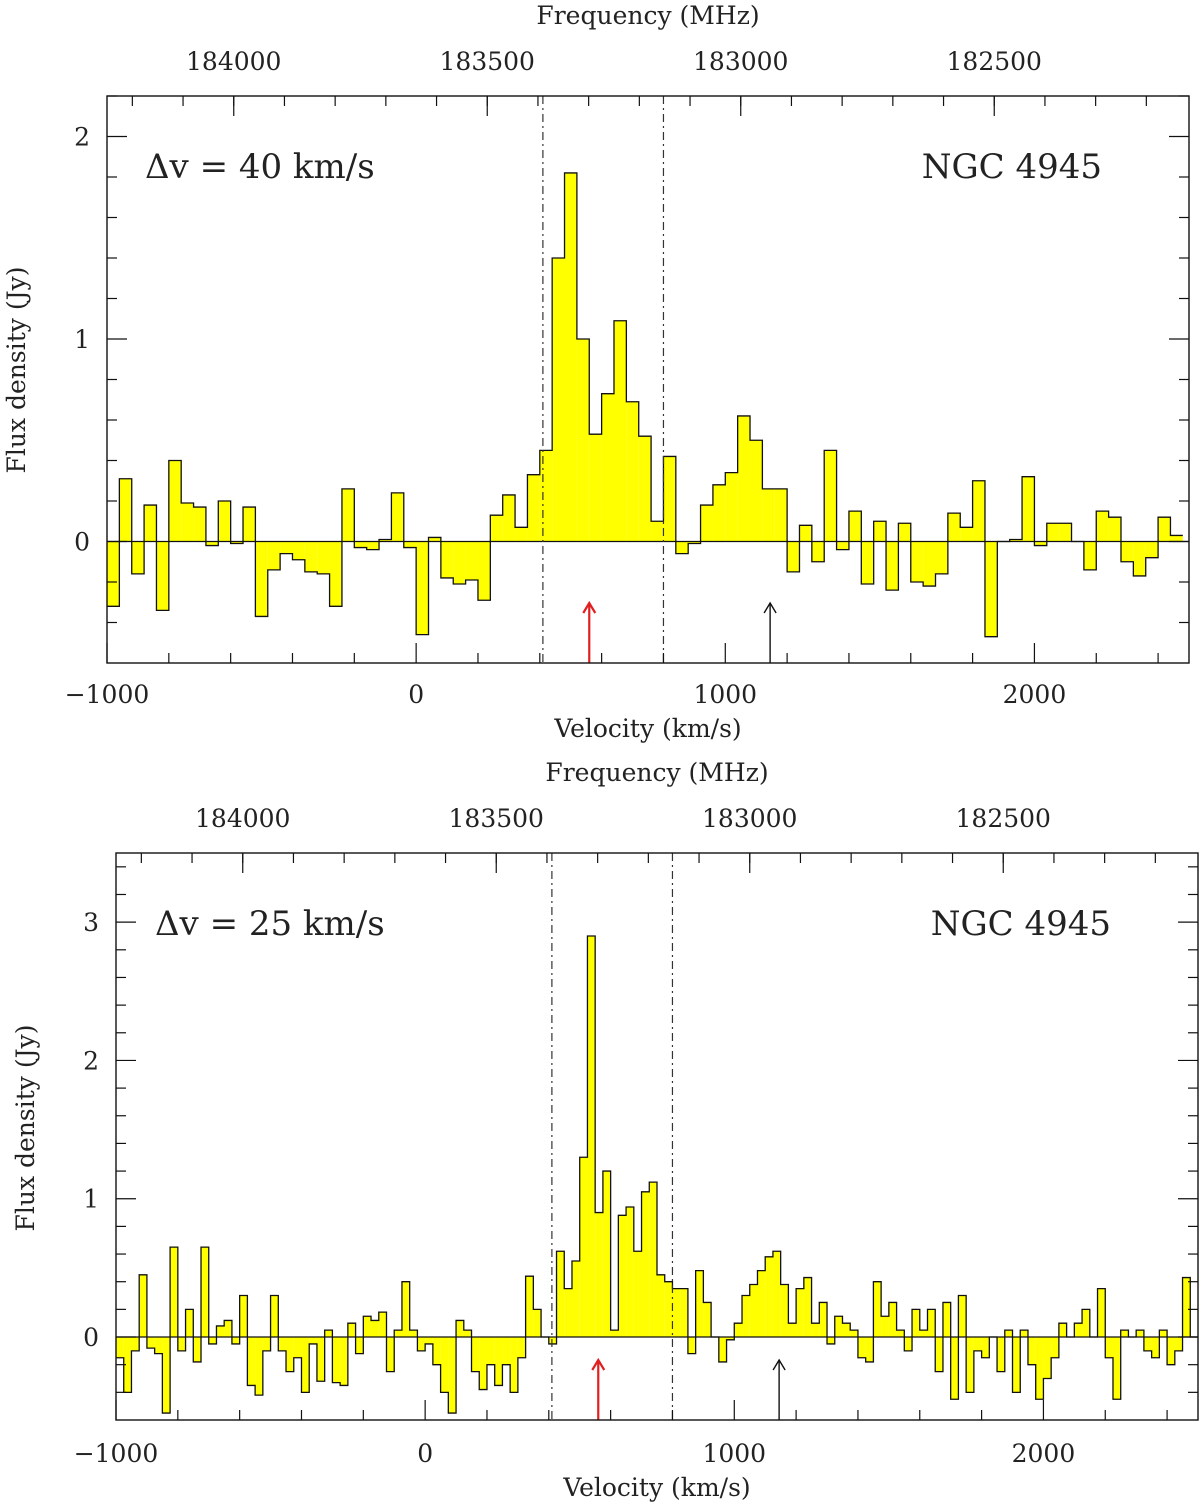 Image resolution: width=1200 pixels, height=1505 pixels. Describe the element at coordinates (779, 1364) in the screenshot. I see `bottom-black-arrowhead` at that location.